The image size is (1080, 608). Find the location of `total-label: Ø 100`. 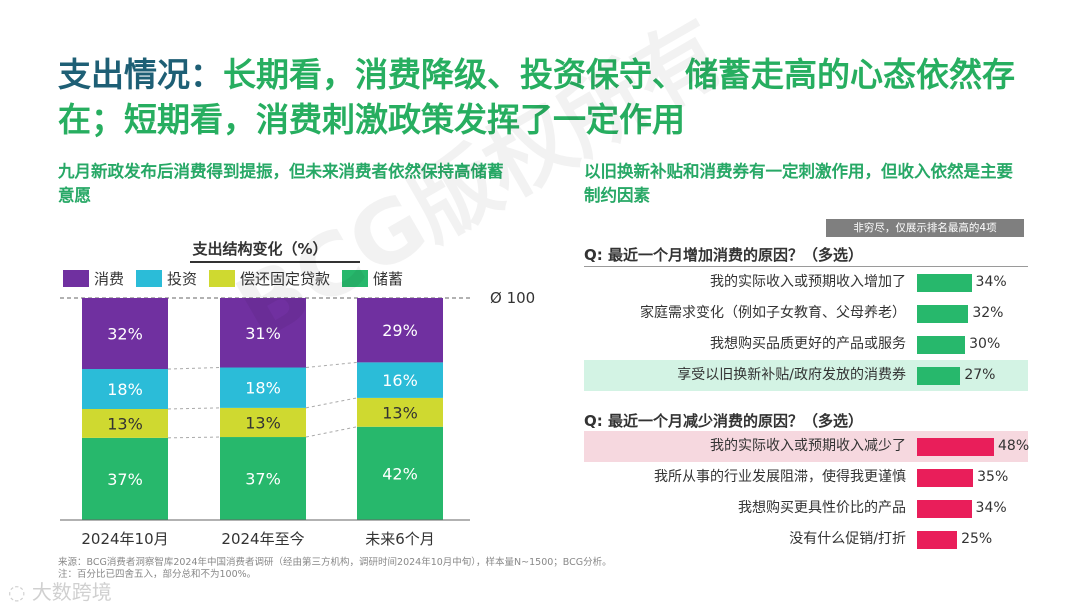

total-label: Ø 100 is located at coordinates (512, 298).